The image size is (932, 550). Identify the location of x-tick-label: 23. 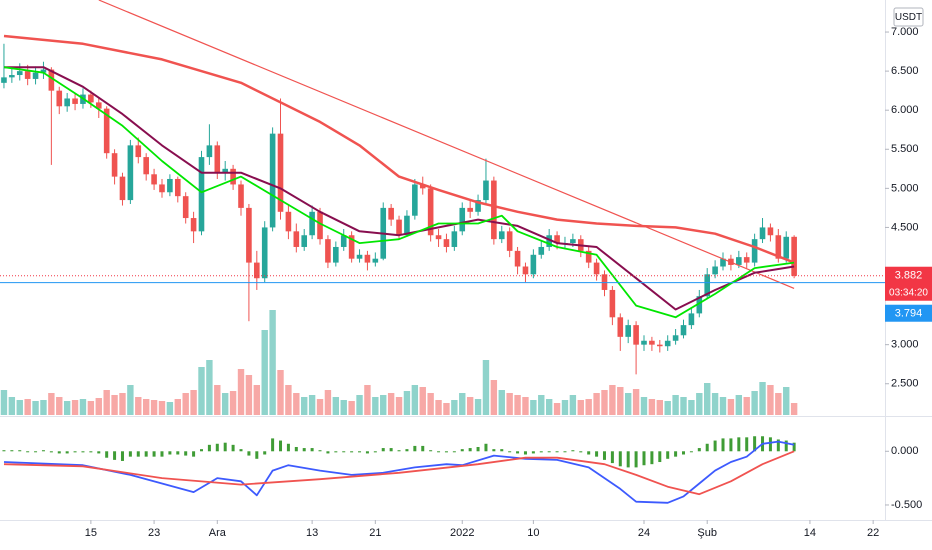
(154, 533).